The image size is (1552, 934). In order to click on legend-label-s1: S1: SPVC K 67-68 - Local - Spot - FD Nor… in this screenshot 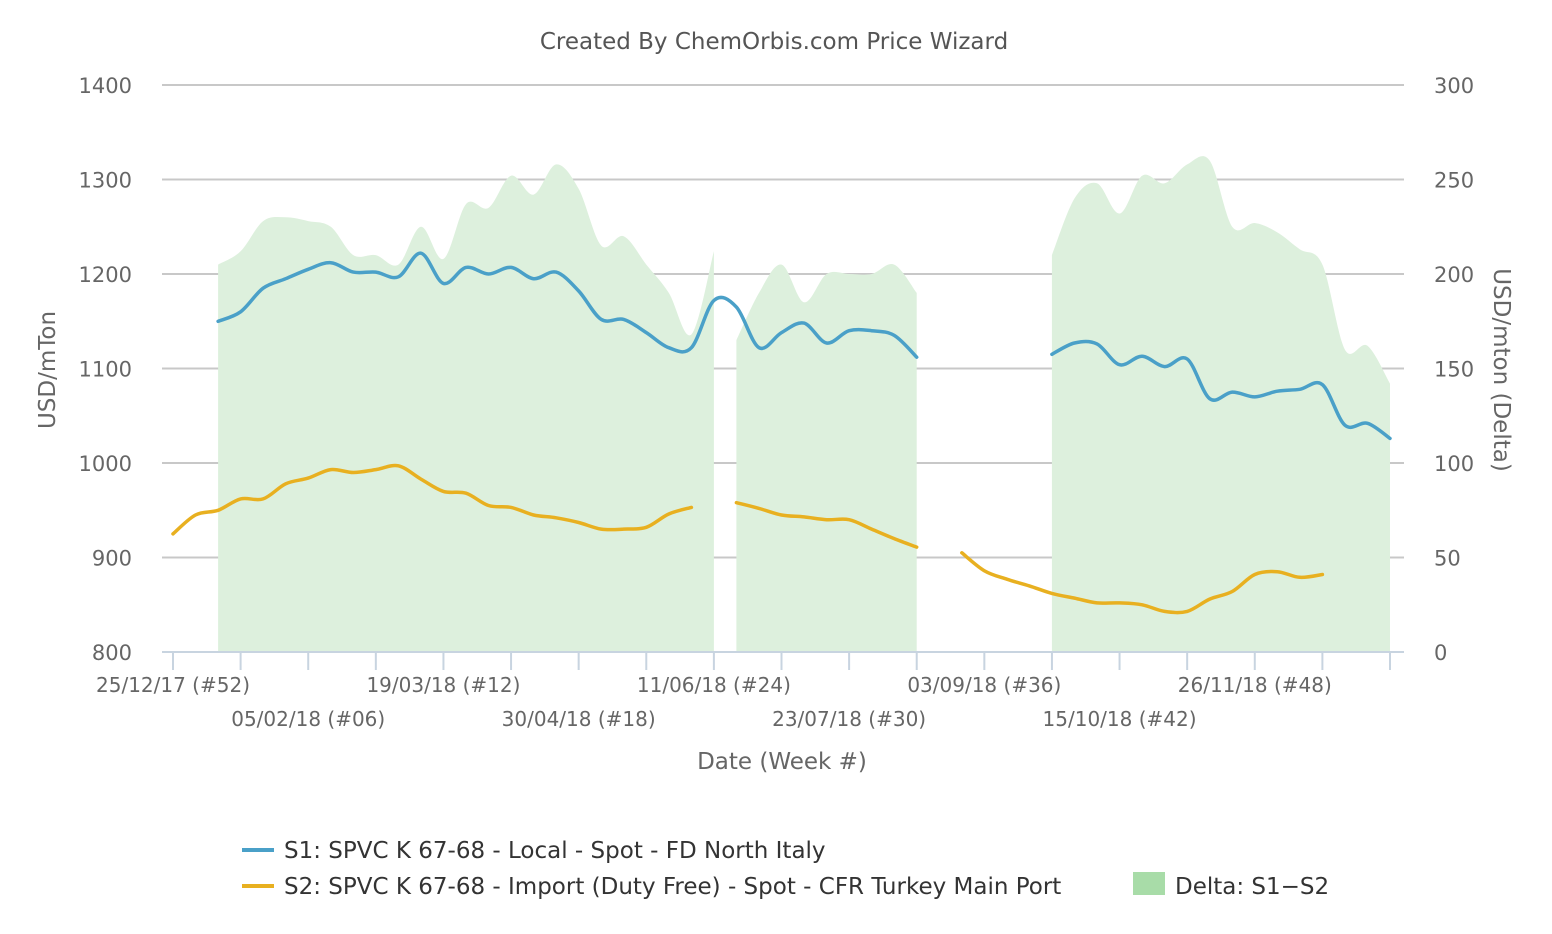, I will do `click(555, 851)`.